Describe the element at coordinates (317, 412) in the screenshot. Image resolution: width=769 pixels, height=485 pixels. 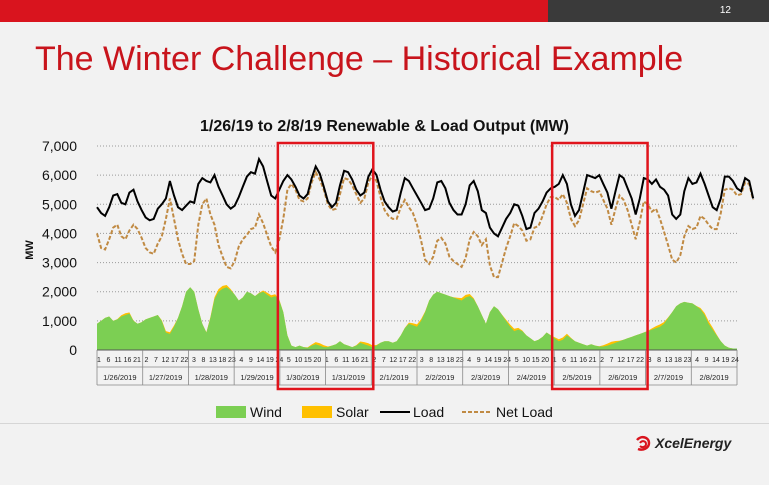
I see `legend-swatch-solar` at that location.